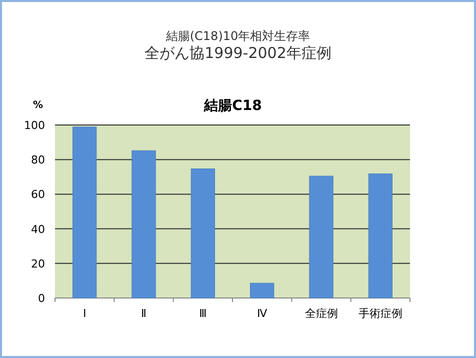 This screenshot has height=358, width=476. What do you see at coordinates (41, 298) in the screenshot?
I see `y-tick-label: 0` at bounding box center [41, 298].